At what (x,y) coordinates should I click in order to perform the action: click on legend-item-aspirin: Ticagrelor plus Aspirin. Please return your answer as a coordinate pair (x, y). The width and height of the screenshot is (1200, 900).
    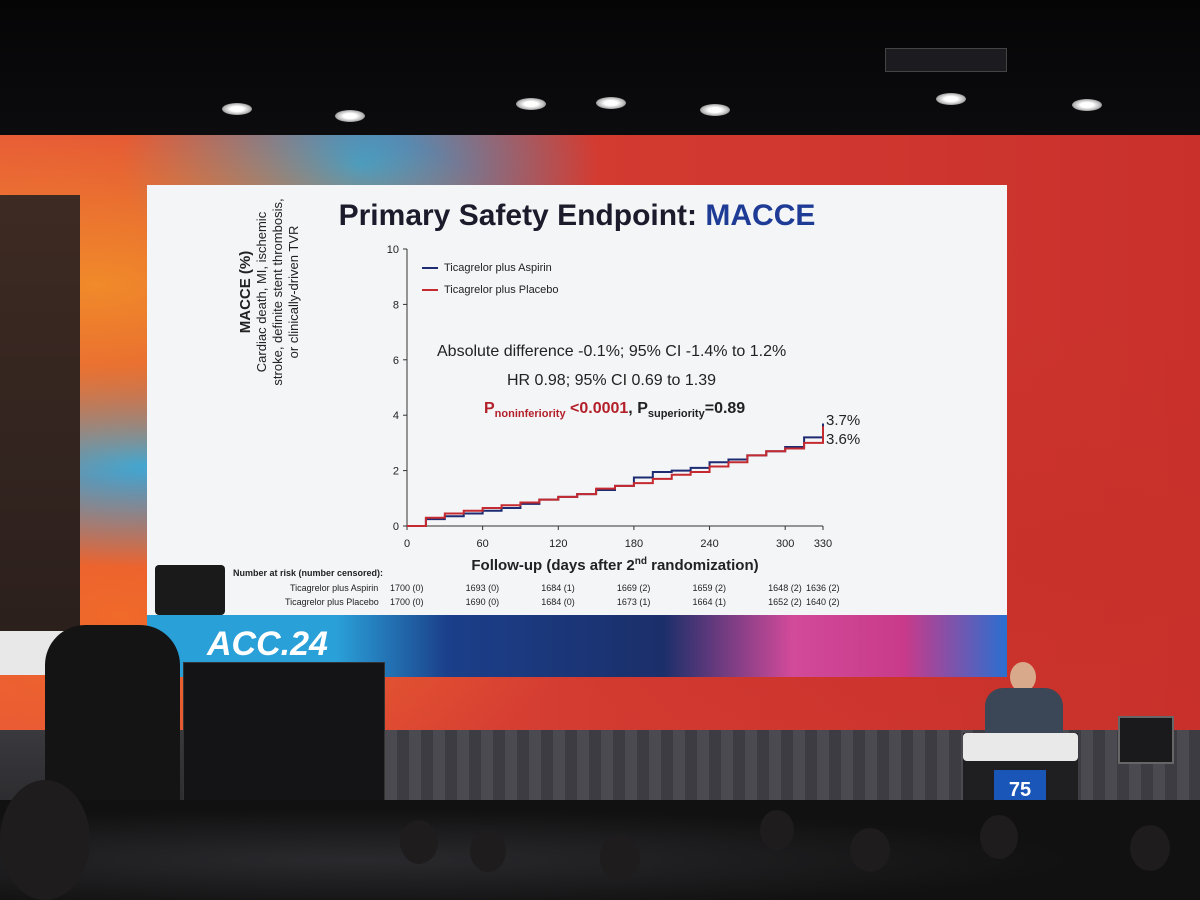
    Looking at the image, I should click on (487, 268).